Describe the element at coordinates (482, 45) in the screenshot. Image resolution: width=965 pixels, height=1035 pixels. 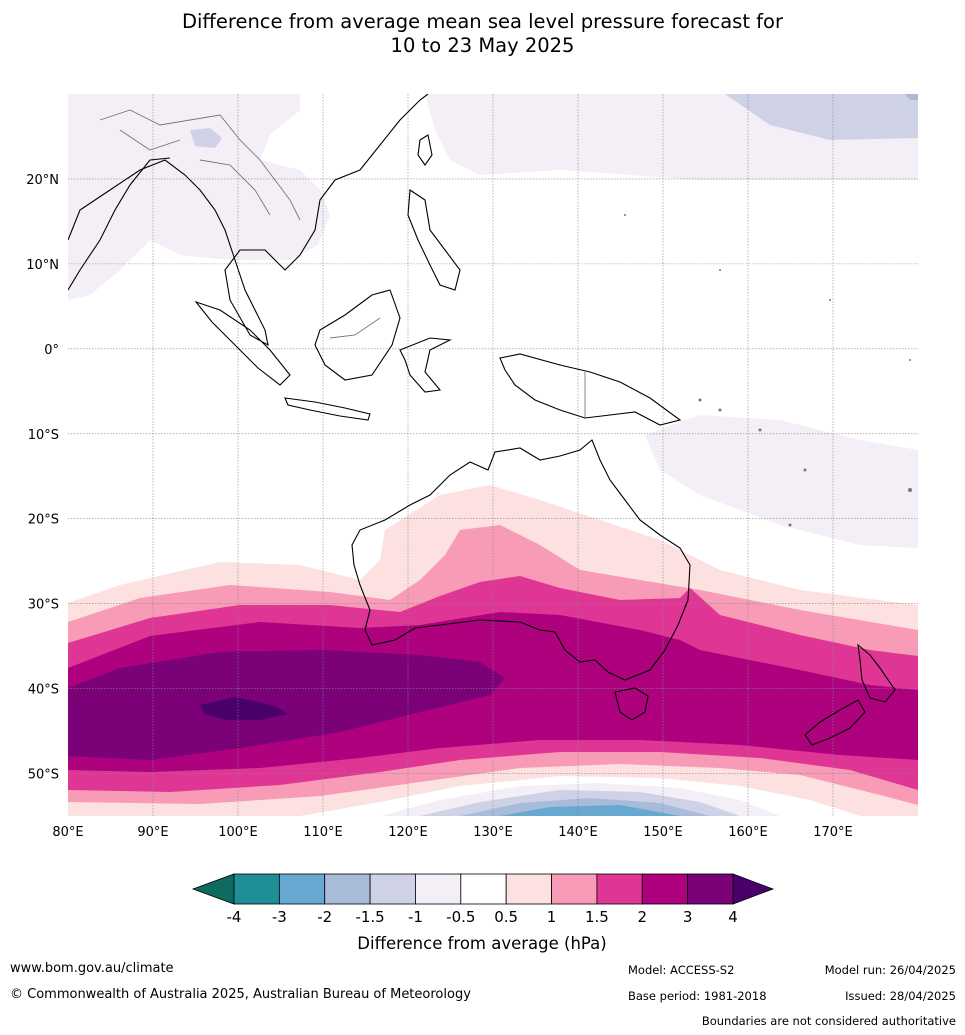
I see `title-line-2: 10 to 23 May 2025` at that location.